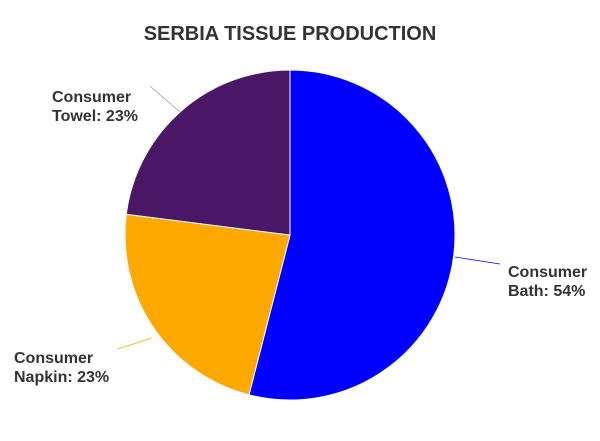 Image resolution: width=600 pixels, height=441 pixels. I want to click on slice-label-consumer-bath: Consumer Bath: 54%, so click(547, 282).